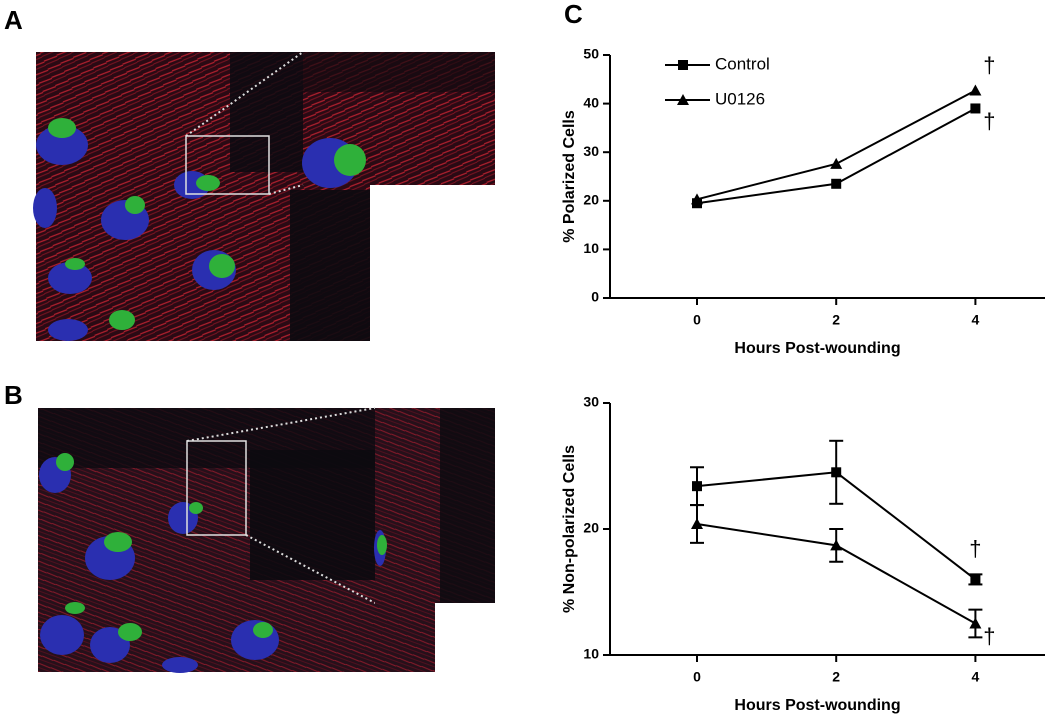  I want to click on legend-label: U0126, so click(740, 98).